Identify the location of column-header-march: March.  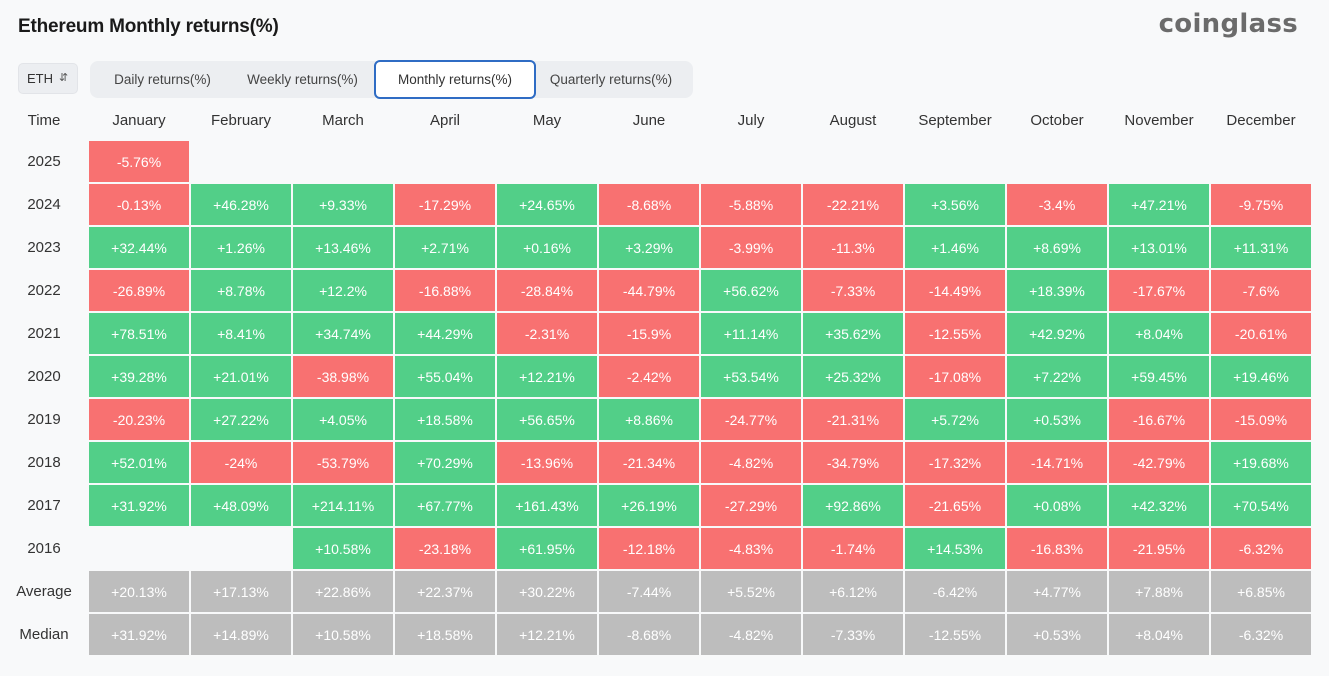
(343, 120).